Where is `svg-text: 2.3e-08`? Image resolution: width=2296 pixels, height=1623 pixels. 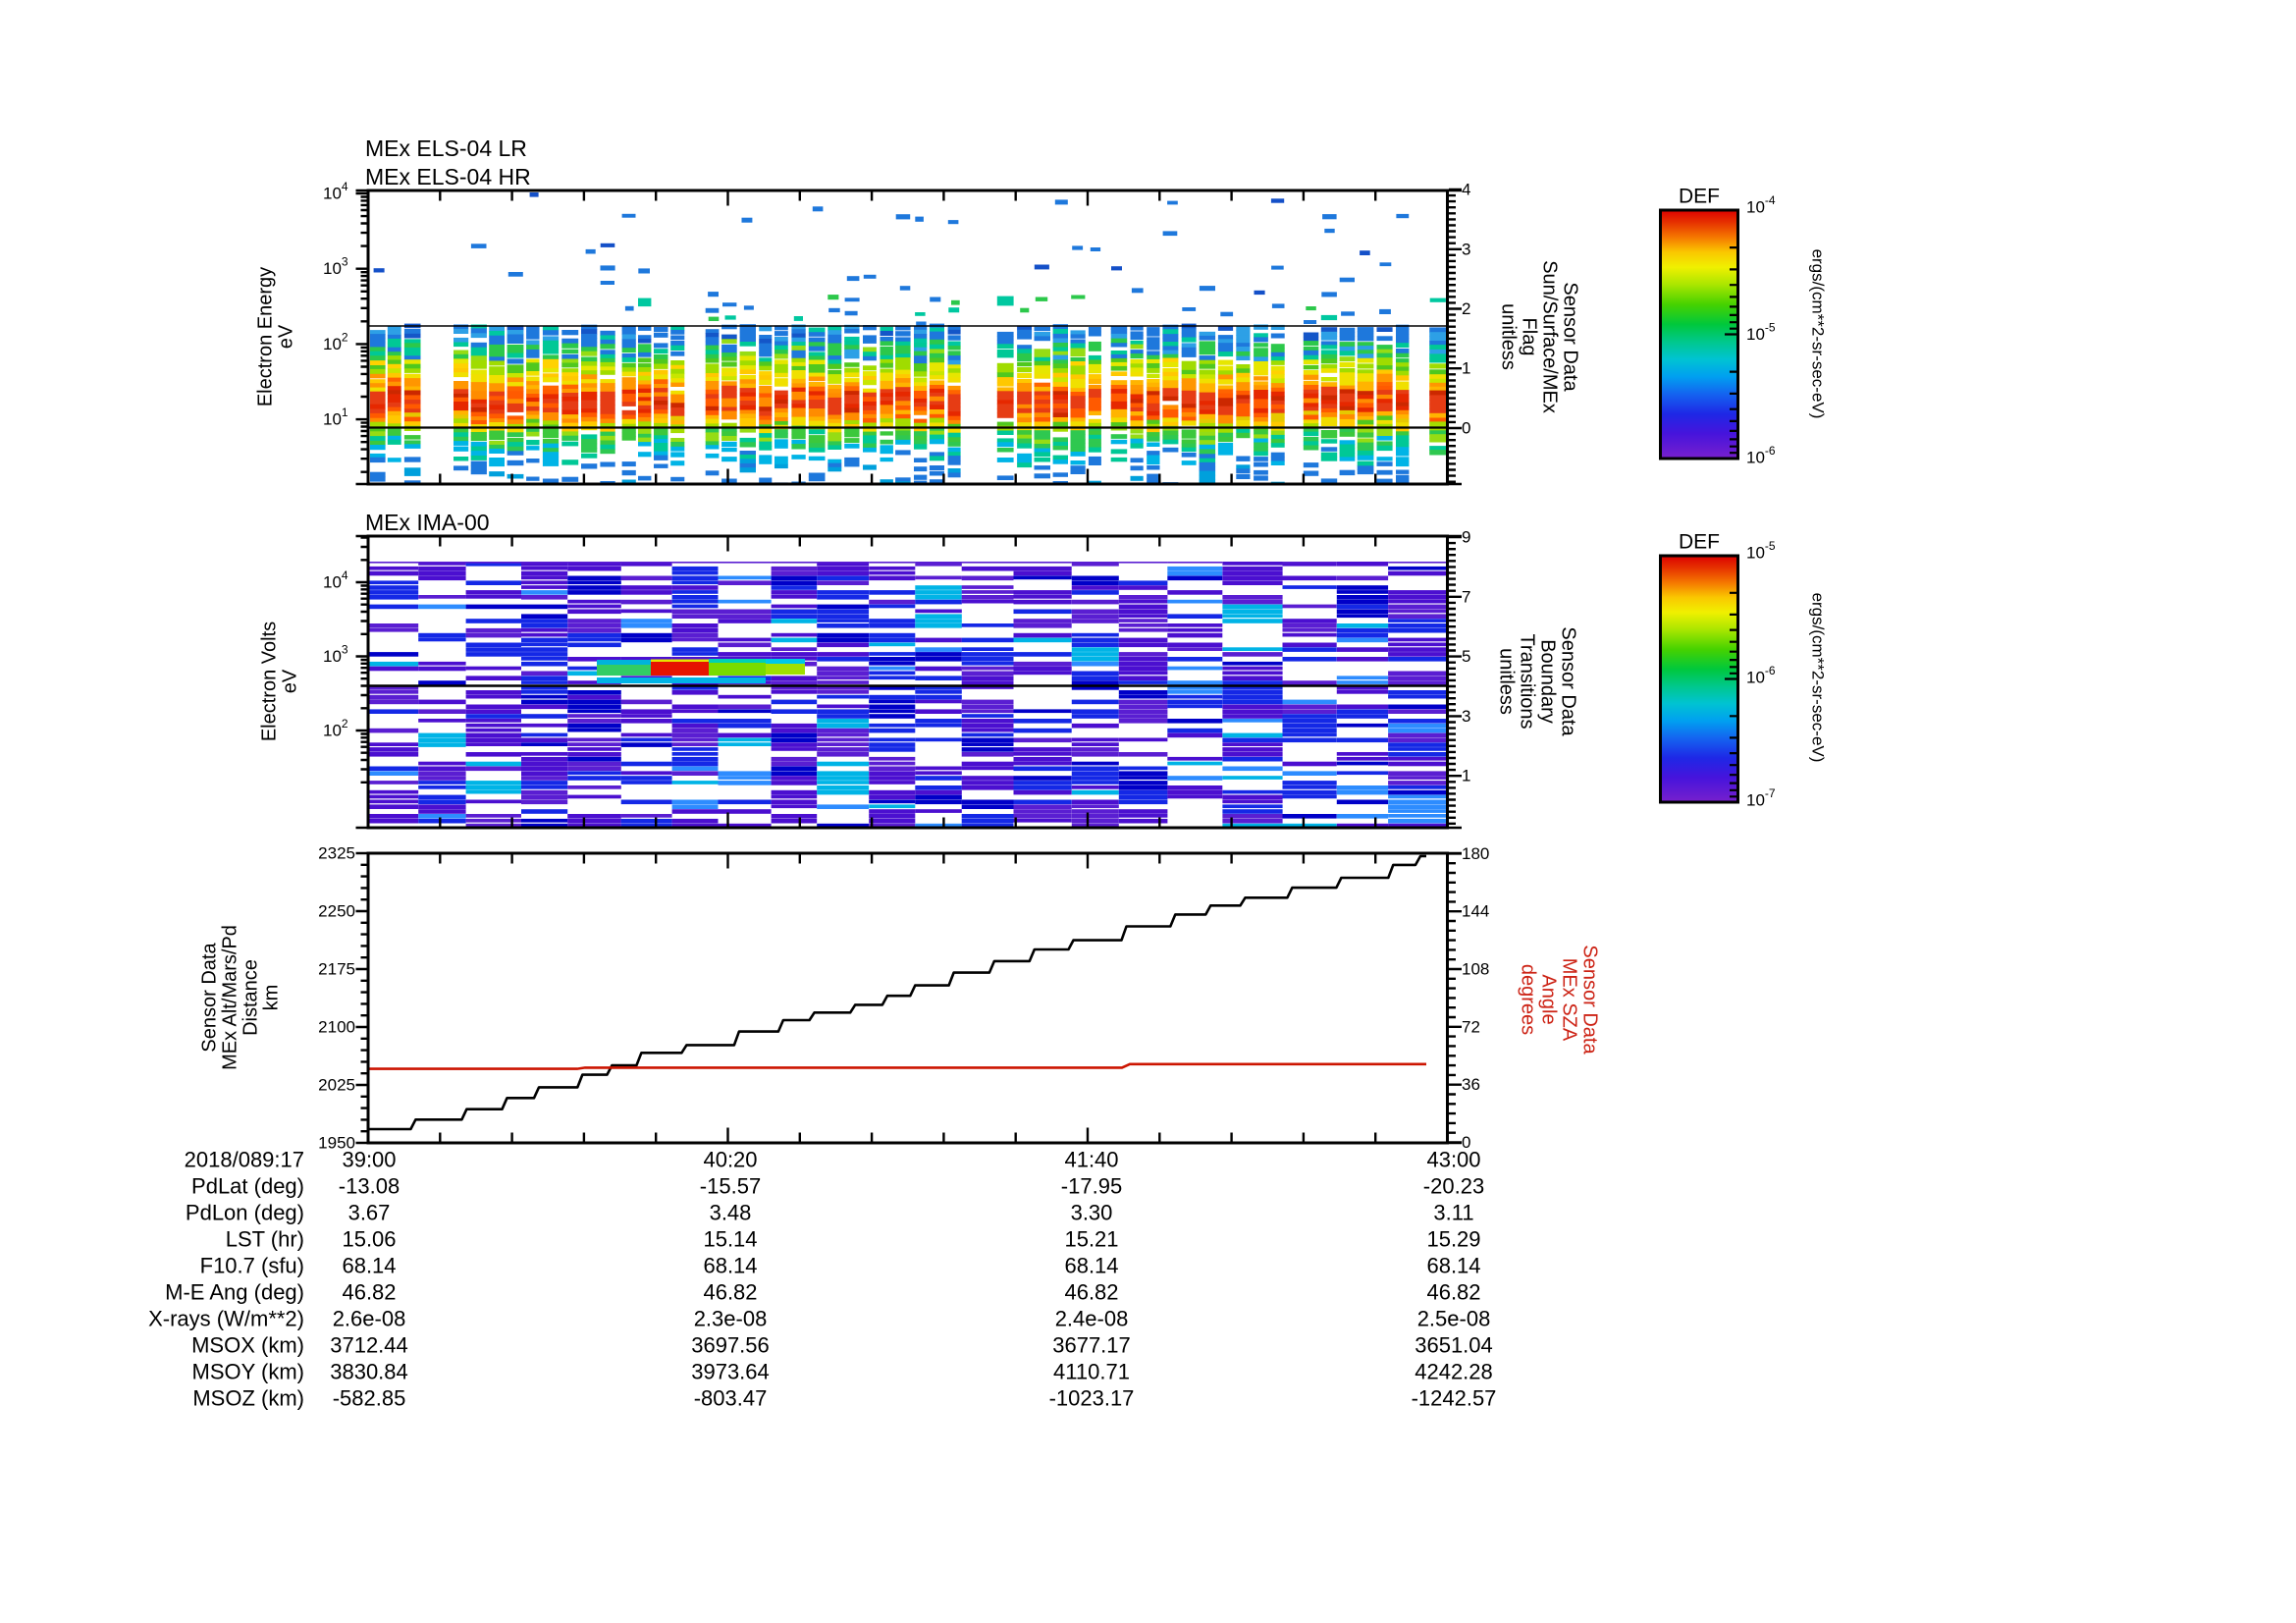 svg-text: 2.3e-08 is located at coordinates (731, 1319).